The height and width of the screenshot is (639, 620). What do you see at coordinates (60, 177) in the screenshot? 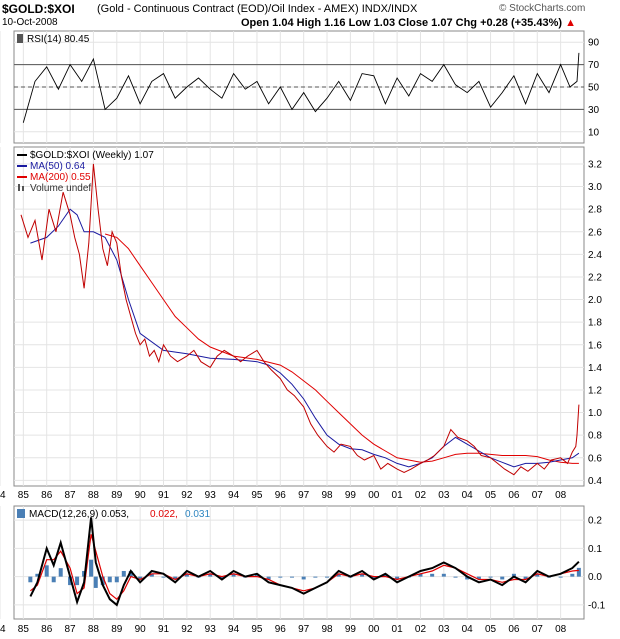
I see `ma200-legend-label: MA(200) 0.55` at bounding box center [60, 177].